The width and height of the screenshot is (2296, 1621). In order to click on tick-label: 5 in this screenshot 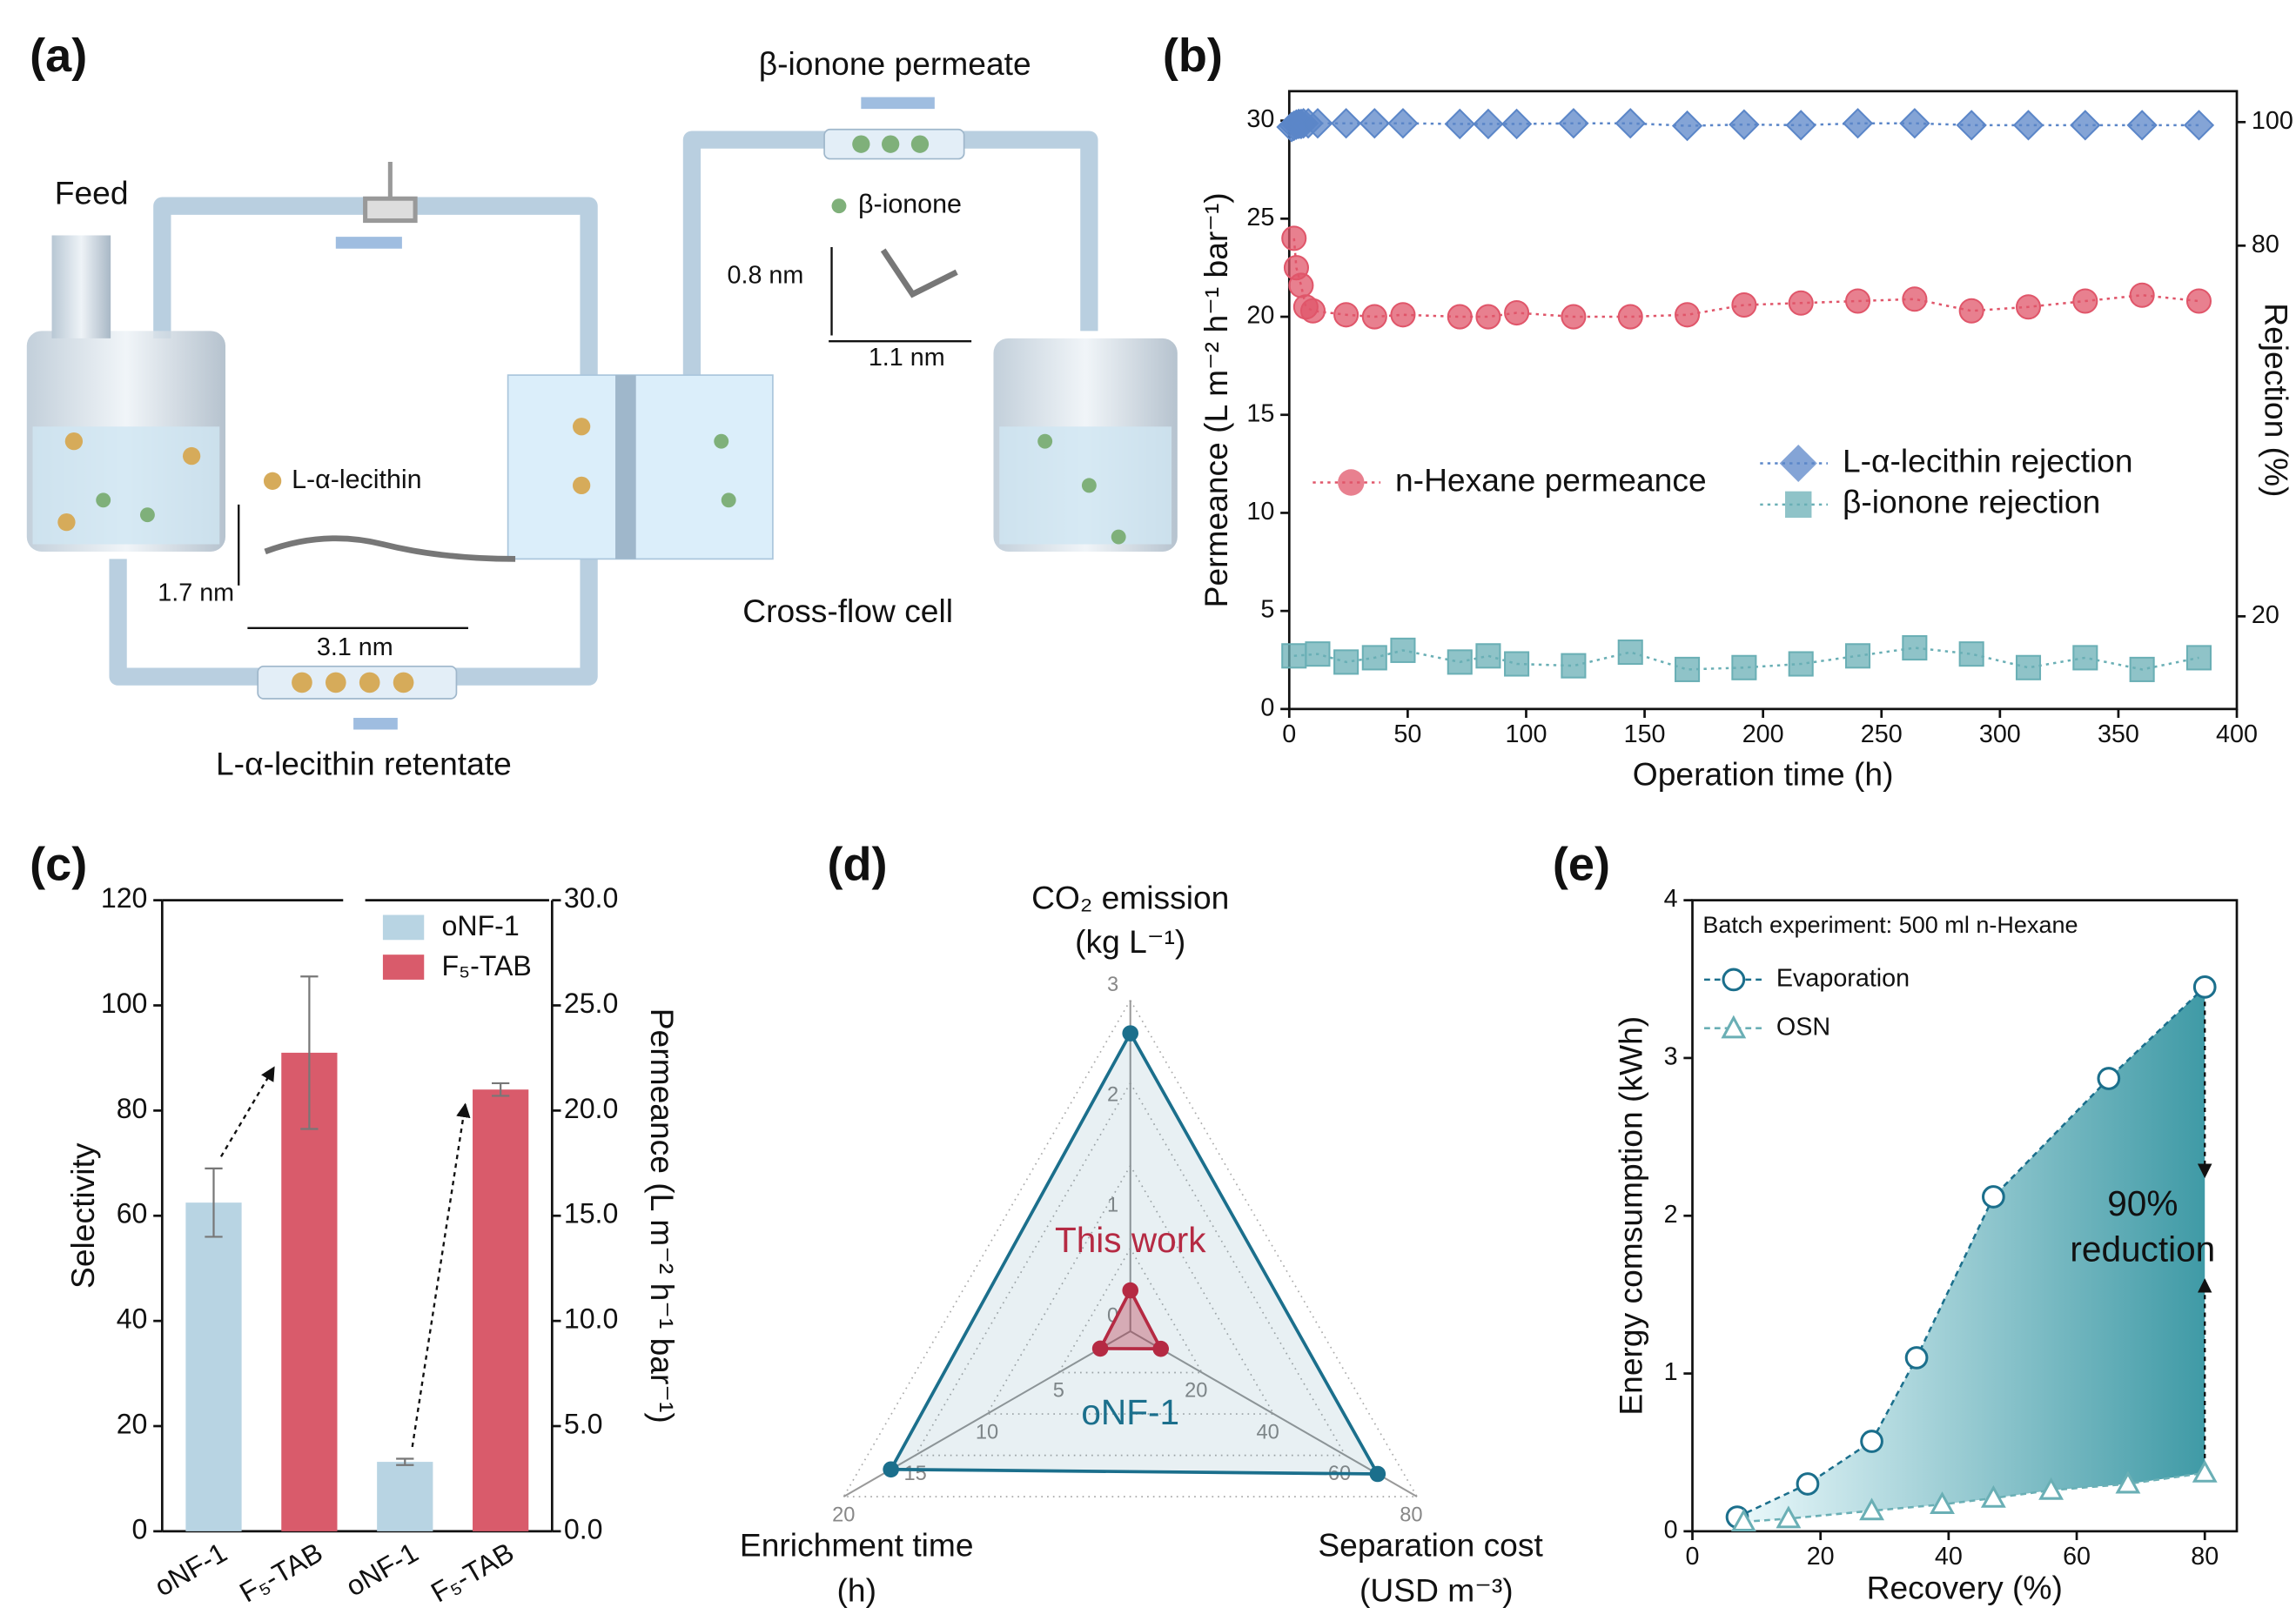, I will do `click(1058, 1391)`.